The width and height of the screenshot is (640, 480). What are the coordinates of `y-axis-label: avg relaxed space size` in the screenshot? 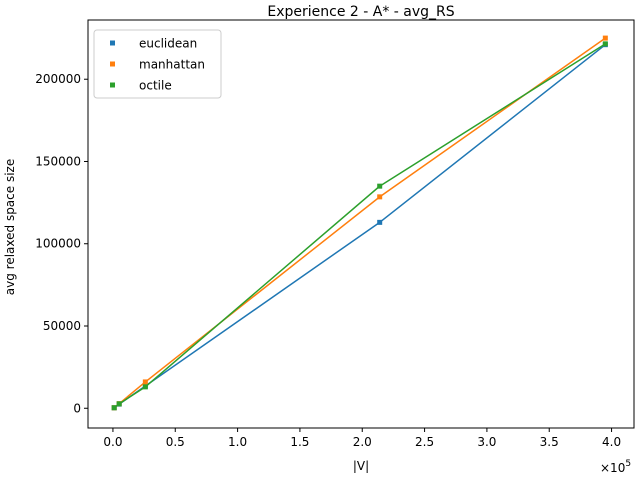 It's located at (10, 227).